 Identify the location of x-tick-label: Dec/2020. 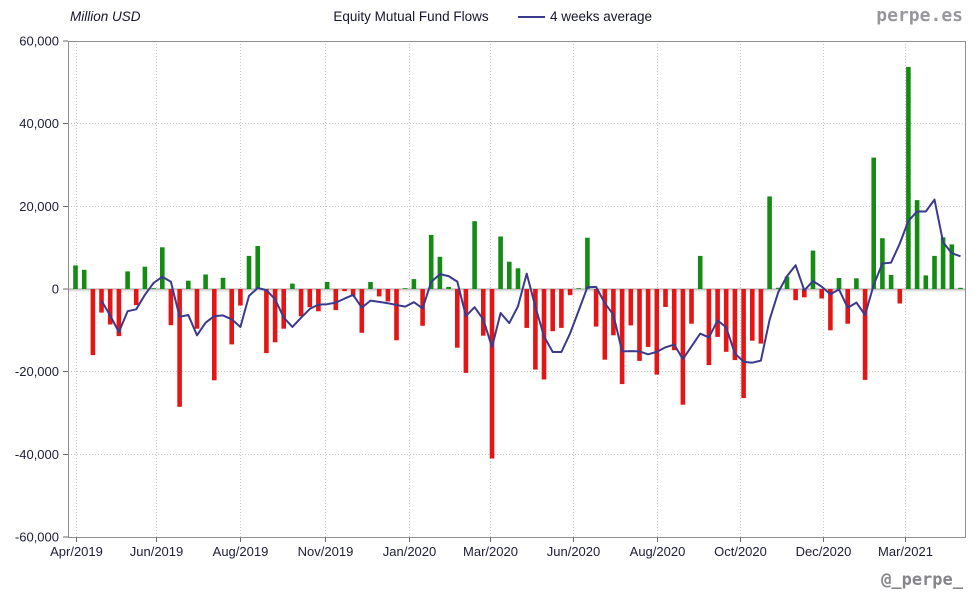
(824, 551).